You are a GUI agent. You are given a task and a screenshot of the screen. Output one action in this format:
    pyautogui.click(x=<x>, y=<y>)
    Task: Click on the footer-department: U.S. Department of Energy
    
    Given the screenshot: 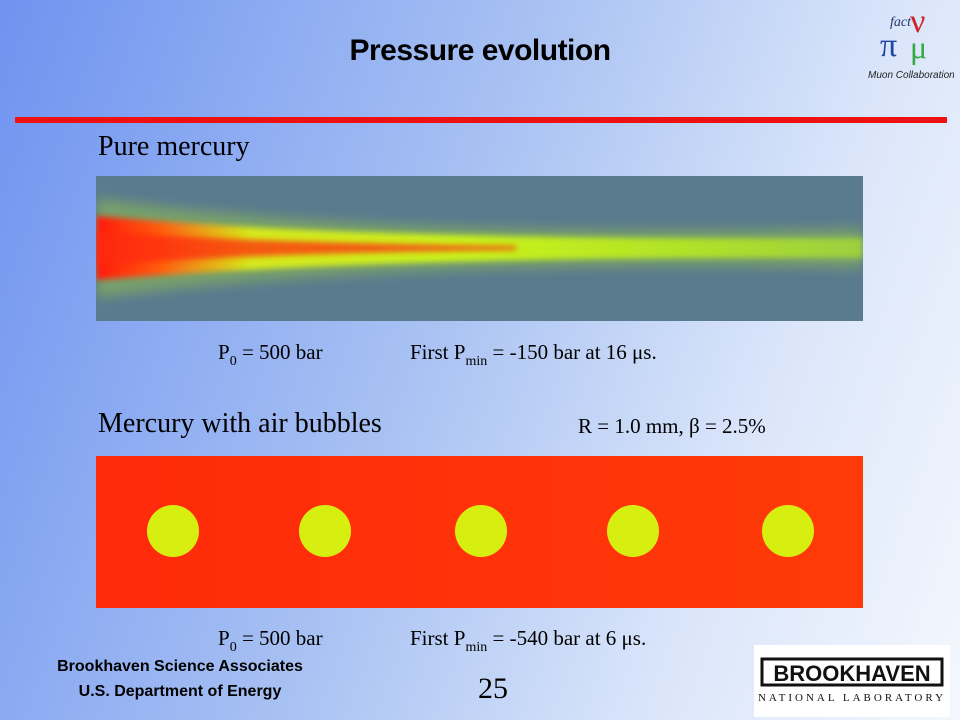 What is the action you would take?
    pyautogui.click(x=180, y=691)
    